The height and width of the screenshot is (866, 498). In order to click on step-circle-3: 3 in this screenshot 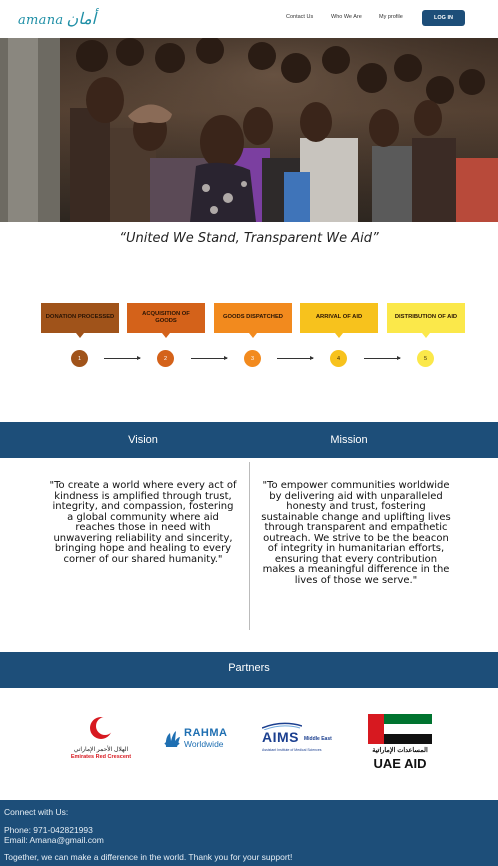, I will do `click(252, 358)`.